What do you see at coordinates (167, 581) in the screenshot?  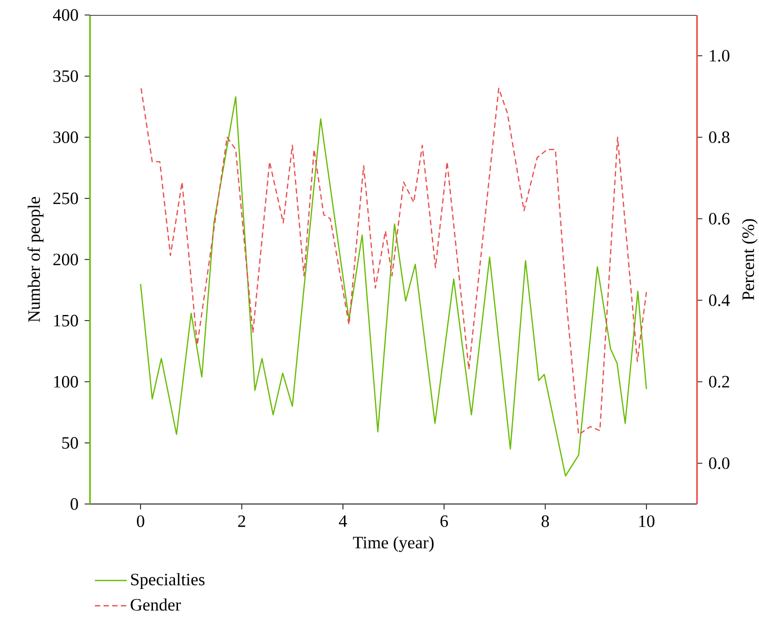 I see `legend-label: Specialties` at bounding box center [167, 581].